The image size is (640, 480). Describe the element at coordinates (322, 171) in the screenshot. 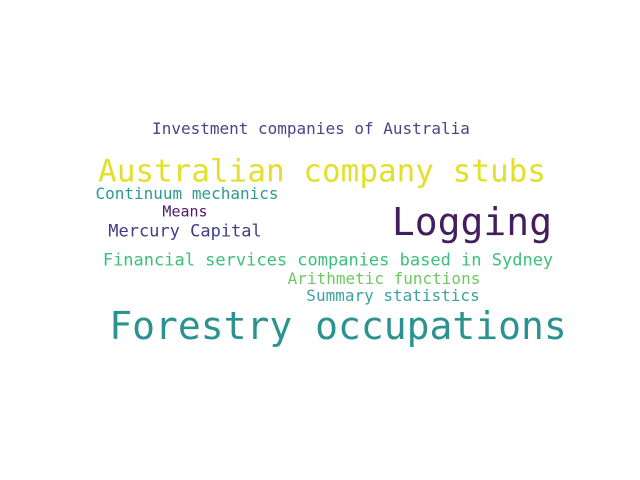

I see `word-australian-company-stubs: Australian company stubs` at that location.